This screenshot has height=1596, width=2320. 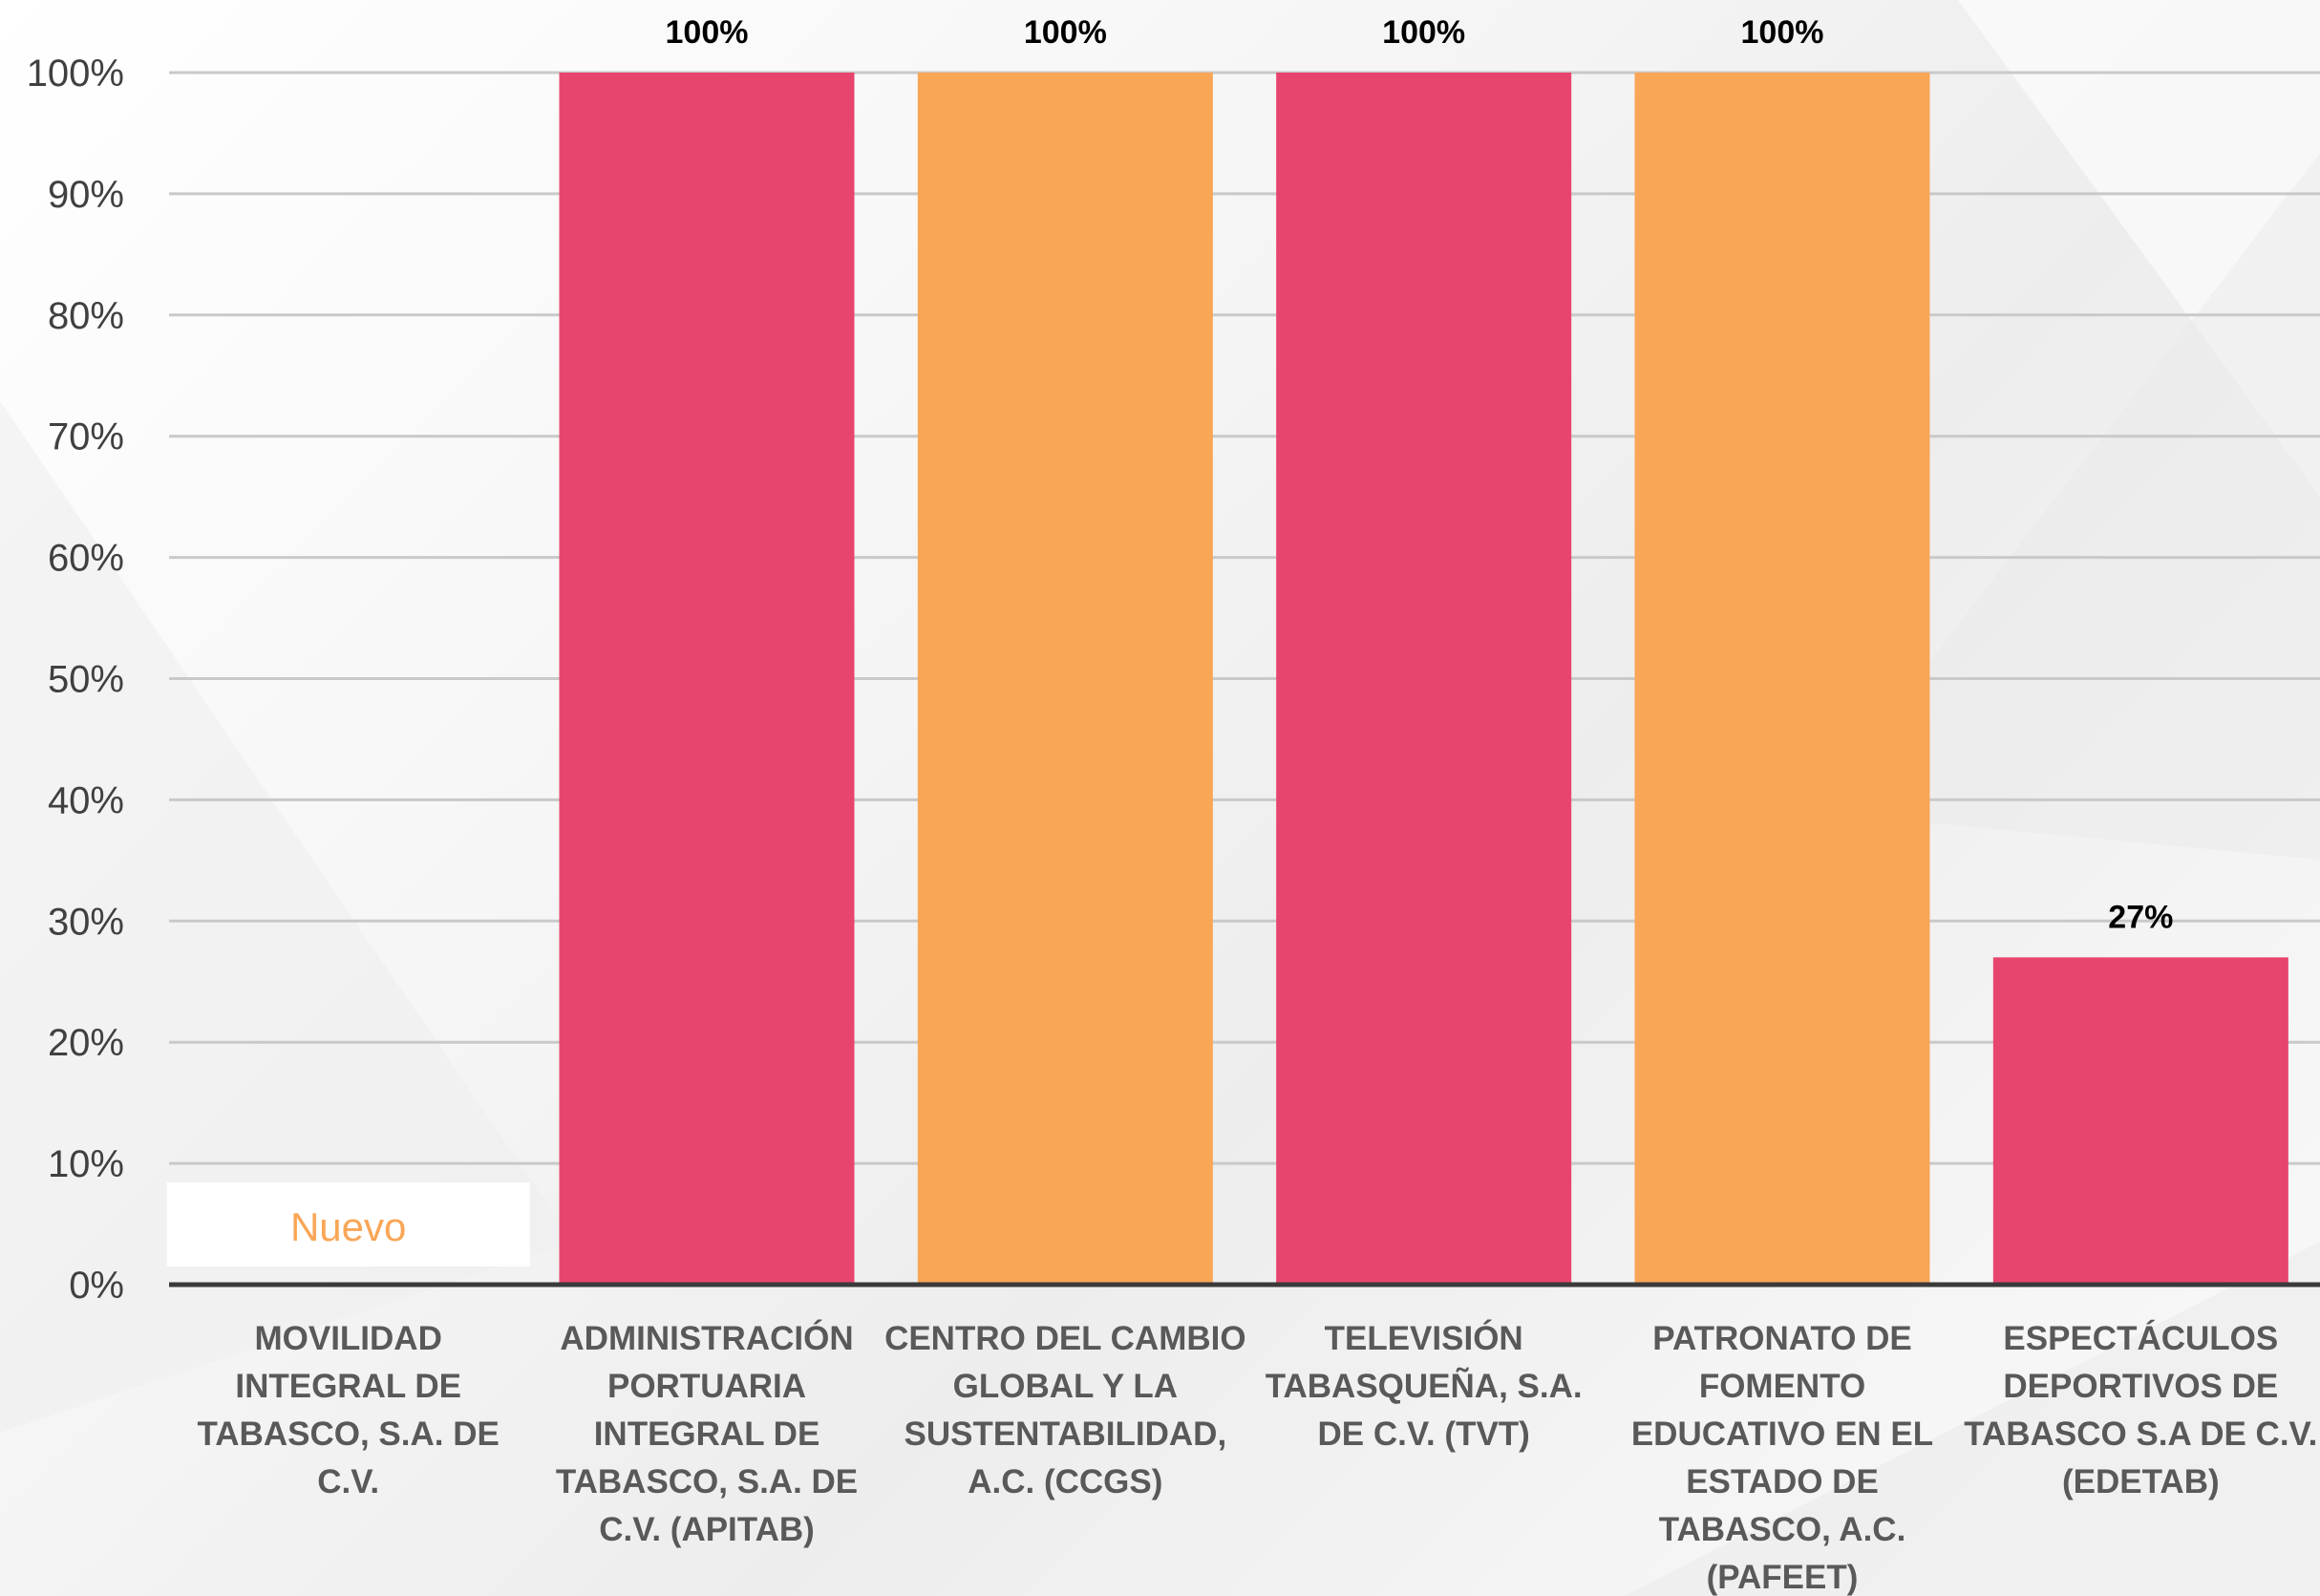 I want to click on x-tick-label-line: (PAFEET), so click(x=1783, y=1577).